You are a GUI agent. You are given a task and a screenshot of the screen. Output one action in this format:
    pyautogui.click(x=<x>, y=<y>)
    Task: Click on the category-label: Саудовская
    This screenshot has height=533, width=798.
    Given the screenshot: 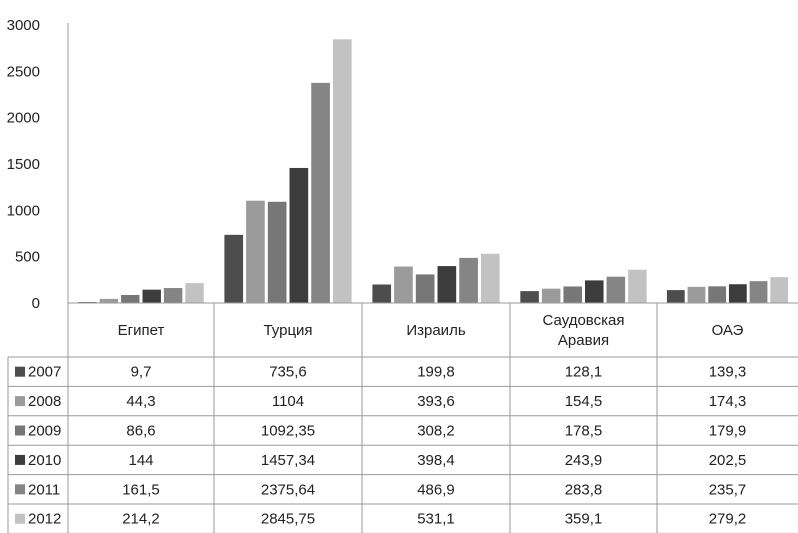 What is the action you would take?
    pyautogui.click(x=584, y=320)
    